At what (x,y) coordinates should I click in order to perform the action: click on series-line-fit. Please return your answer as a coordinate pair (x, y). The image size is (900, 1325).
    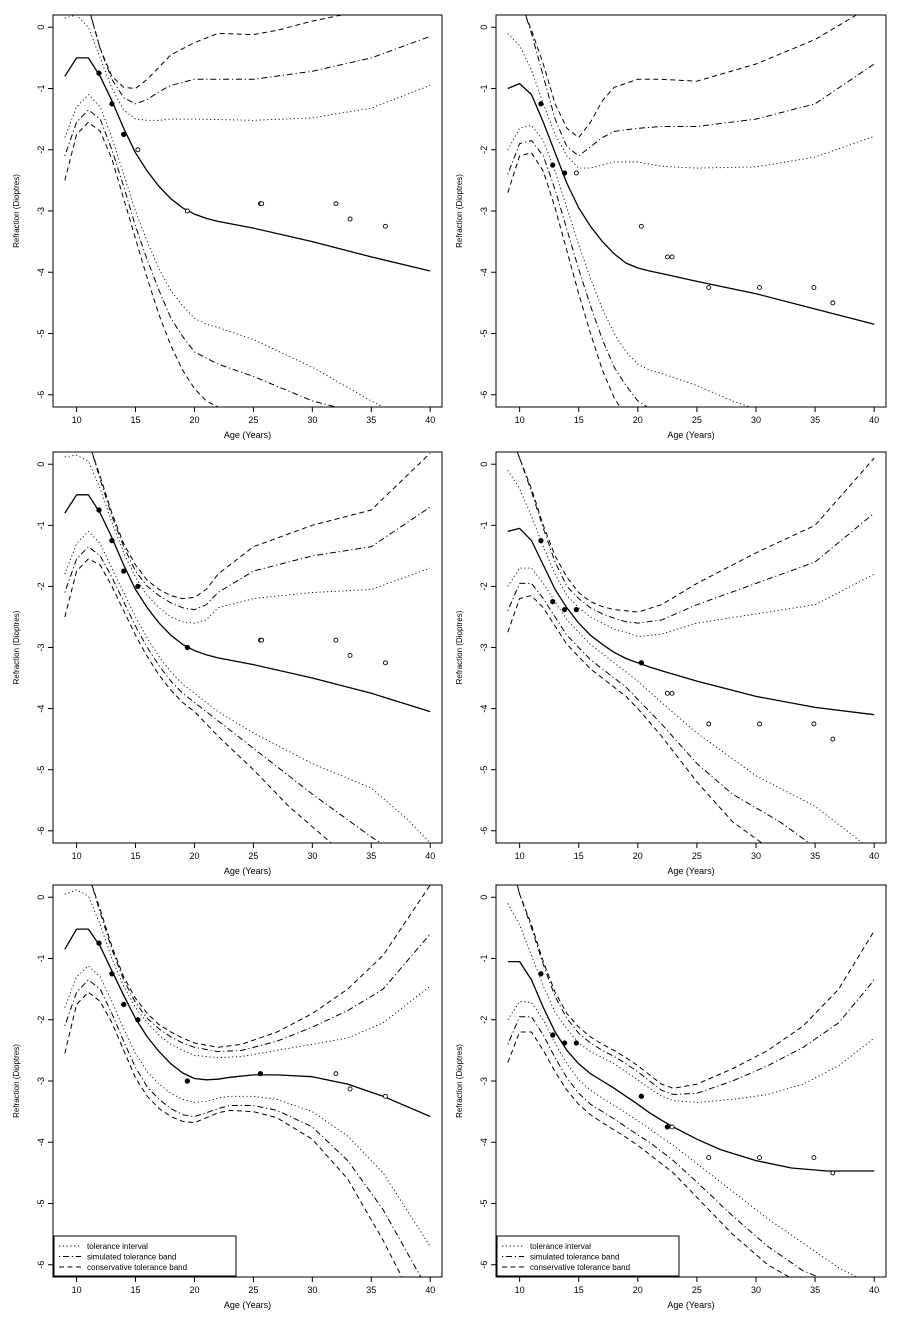
    Looking at the image, I should click on (247, 1023).